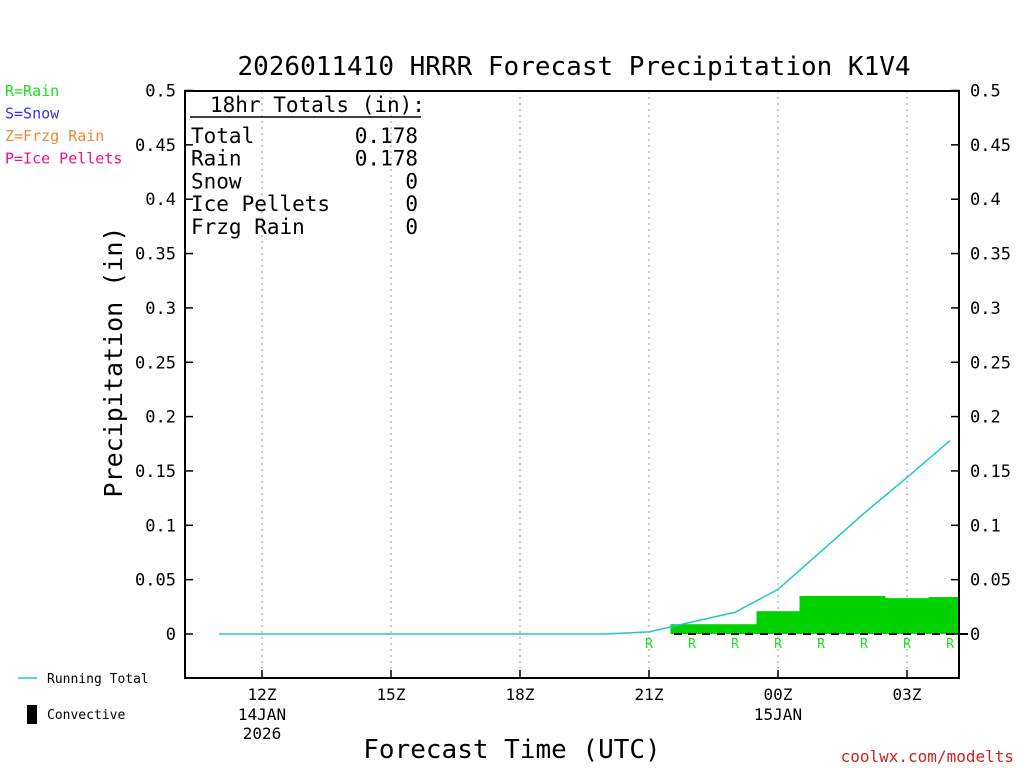 The image size is (1024, 768). I want to click on y-tick-label: 0.45, so click(155, 146).